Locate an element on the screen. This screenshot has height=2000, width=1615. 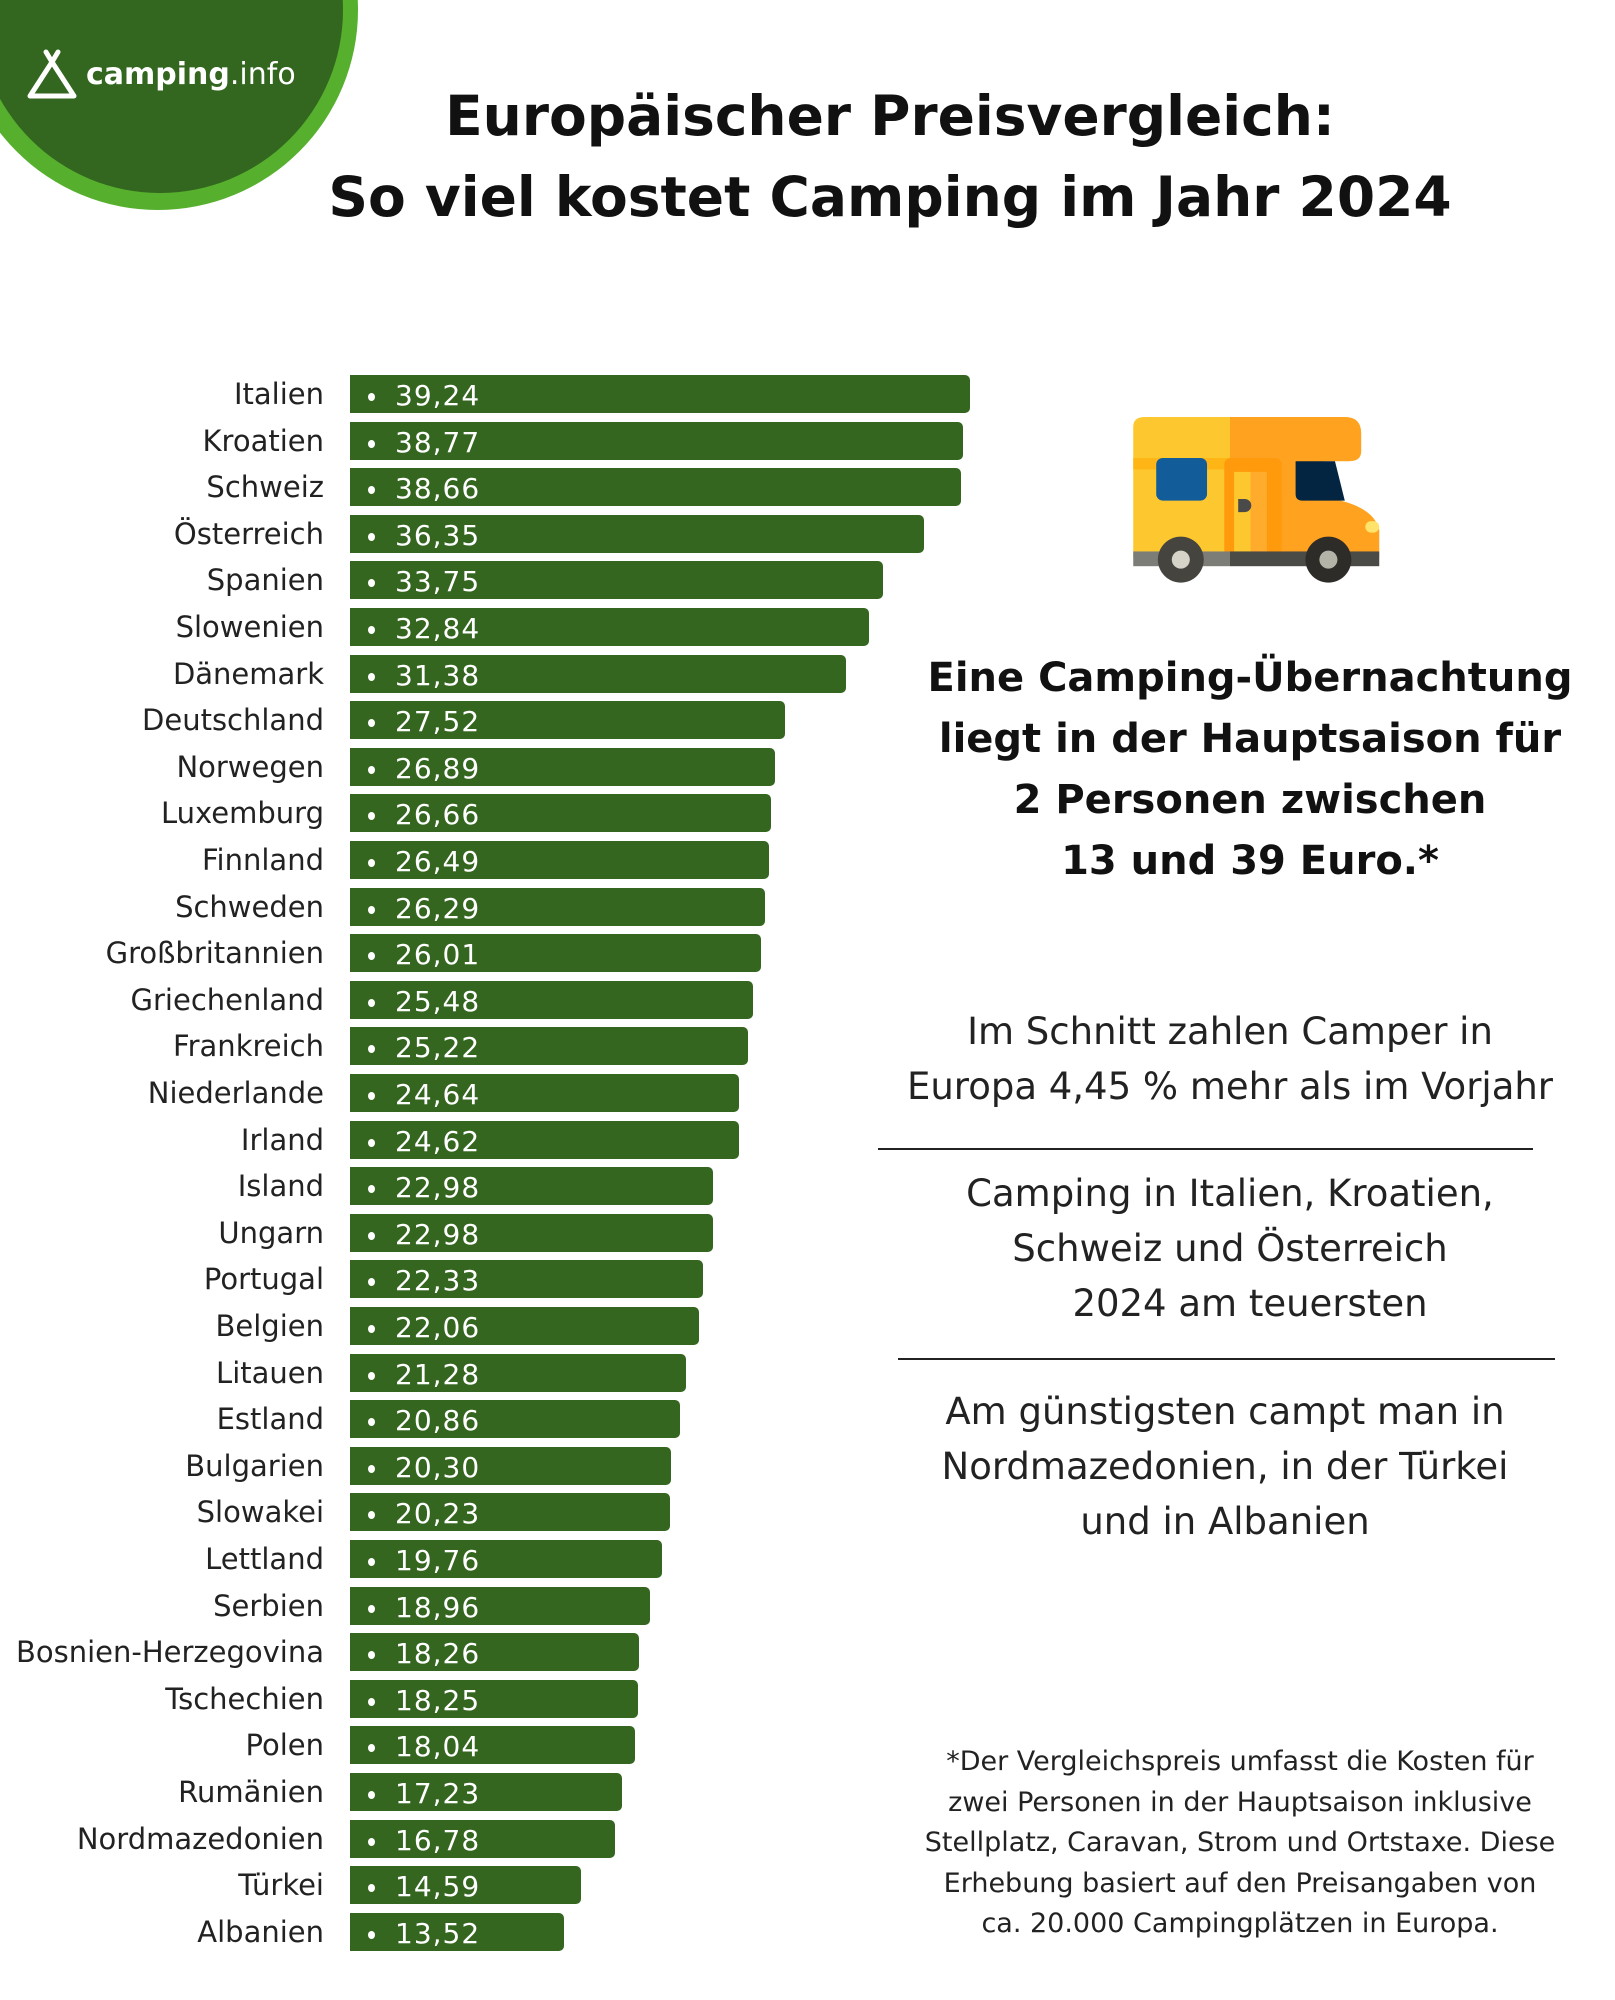
value-label: 18,04 is located at coordinates (438, 1747).